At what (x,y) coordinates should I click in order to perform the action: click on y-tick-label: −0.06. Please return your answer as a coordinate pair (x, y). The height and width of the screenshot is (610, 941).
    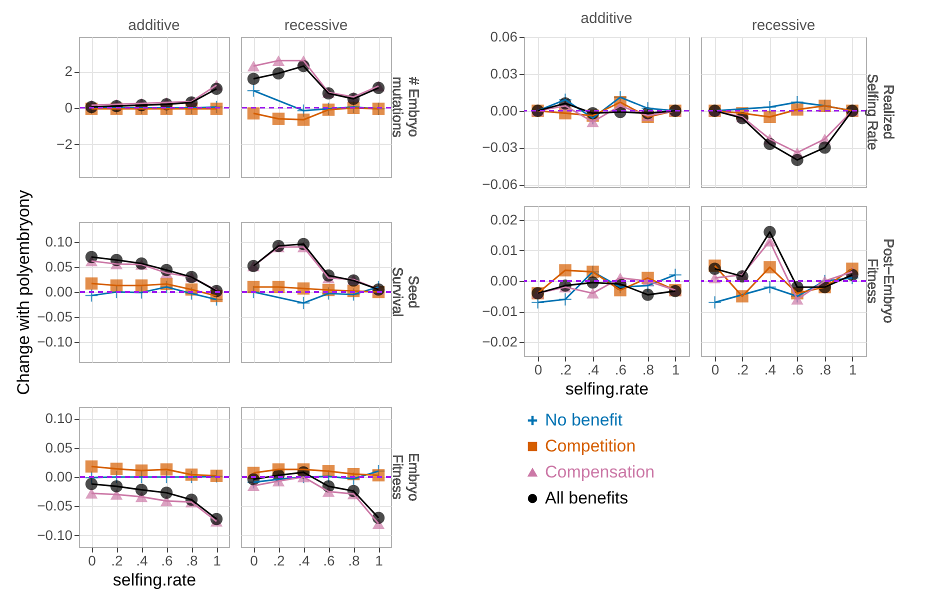
    Looking at the image, I should click on (500, 184).